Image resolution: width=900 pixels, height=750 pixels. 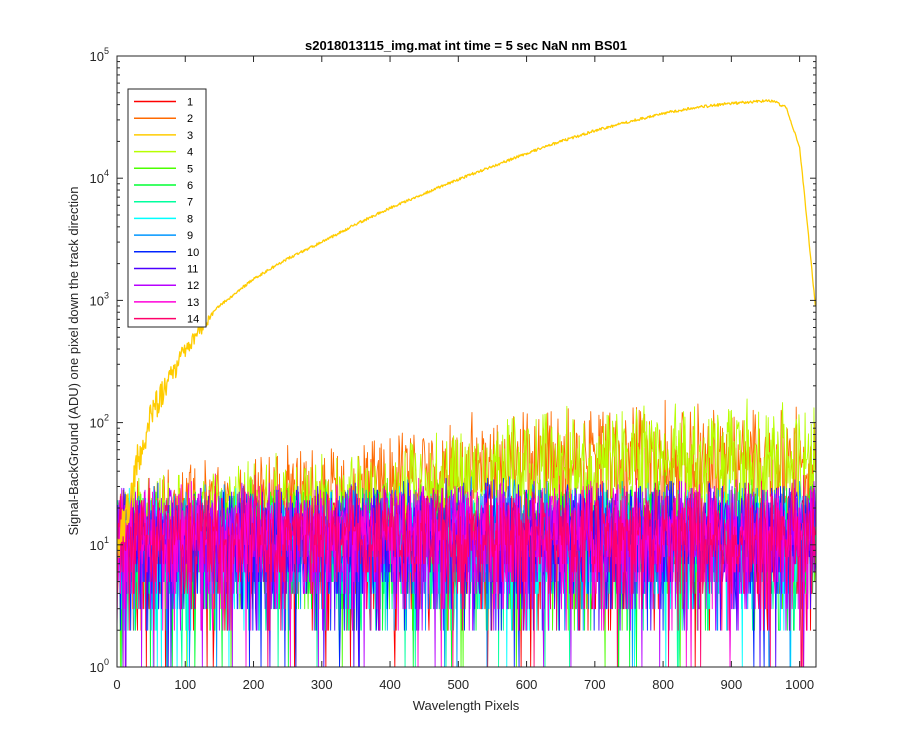 I want to click on x-tick-label: 1000, so click(x=799, y=684).